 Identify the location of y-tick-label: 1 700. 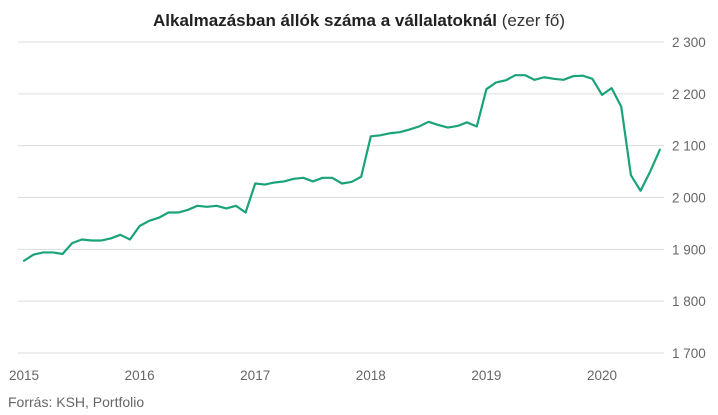
(689, 353).